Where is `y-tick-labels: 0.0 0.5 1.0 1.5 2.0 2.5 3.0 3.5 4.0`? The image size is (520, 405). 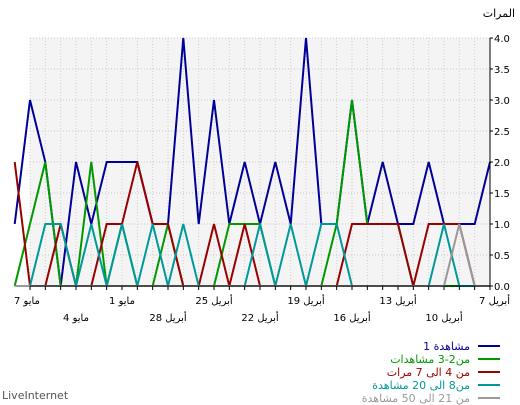 y-tick-labels: 0.0 0.5 1.0 1.5 2.0 2.5 3.0 3.5 4.0 is located at coordinates (500, 163).